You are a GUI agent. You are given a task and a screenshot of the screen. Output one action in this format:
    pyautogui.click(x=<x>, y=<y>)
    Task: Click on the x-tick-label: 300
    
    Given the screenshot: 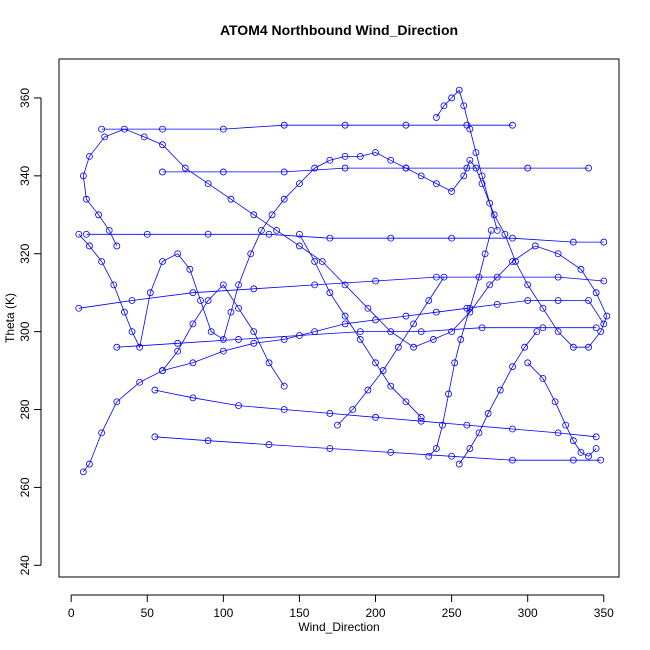 What is the action you would take?
    pyautogui.click(x=528, y=613)
    